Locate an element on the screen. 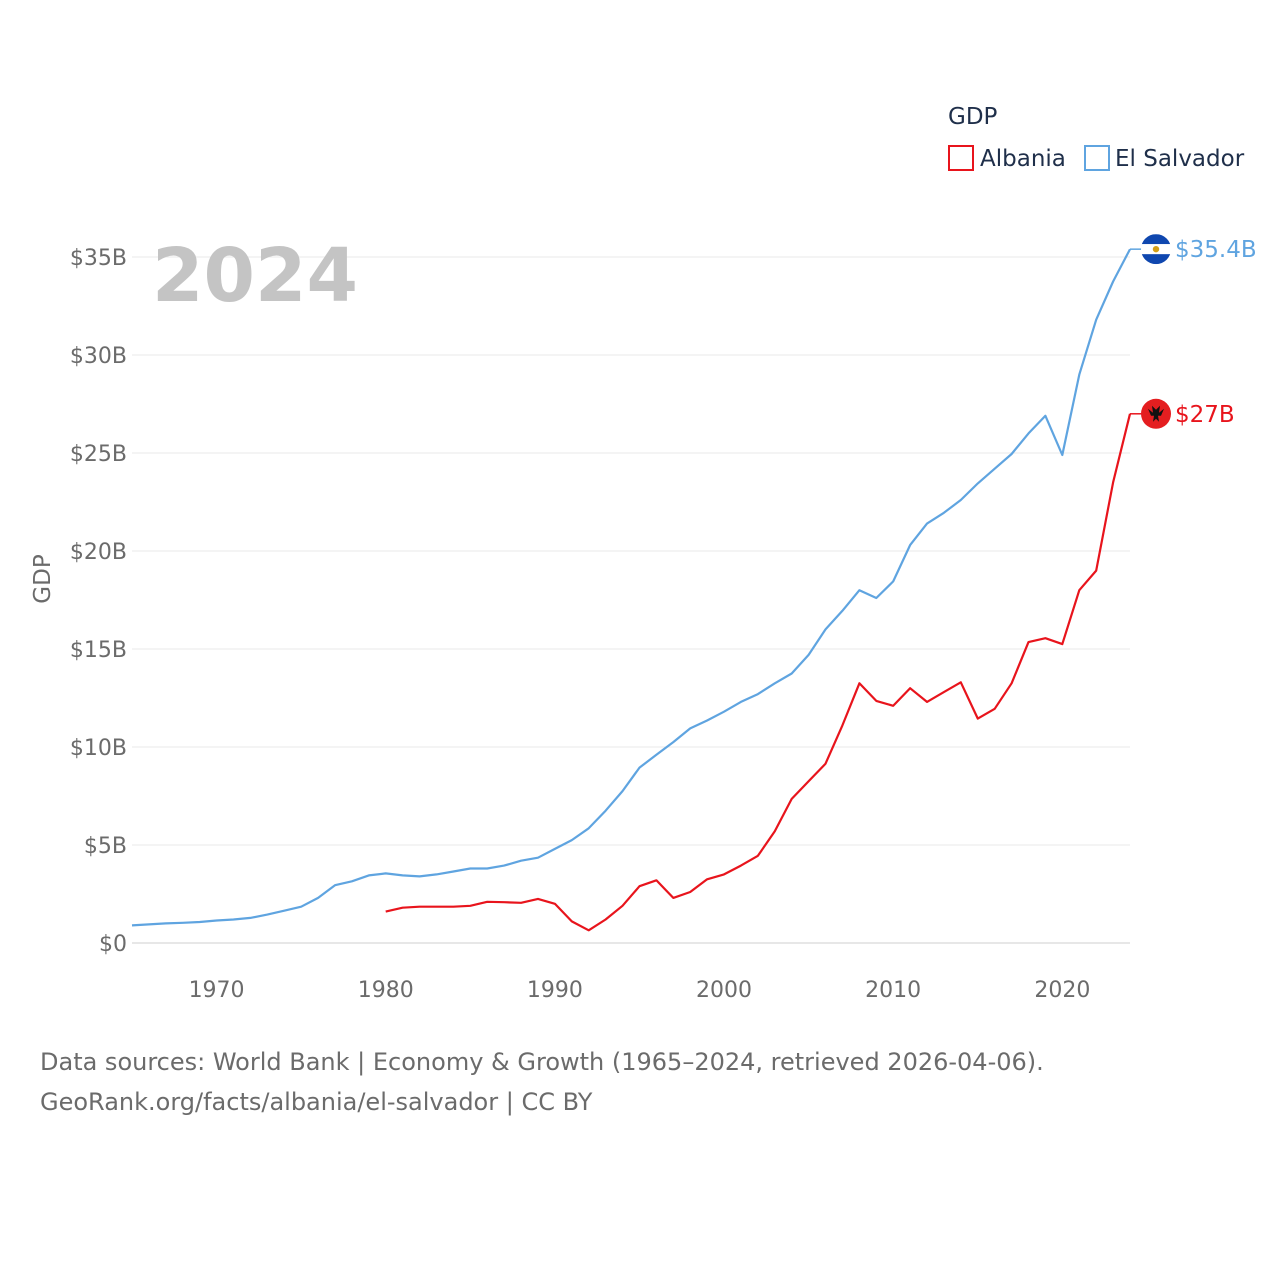 This screenshot has height=1280, width=1280. legend-swatch-el-salvador is located at coordinates (1097, 158).